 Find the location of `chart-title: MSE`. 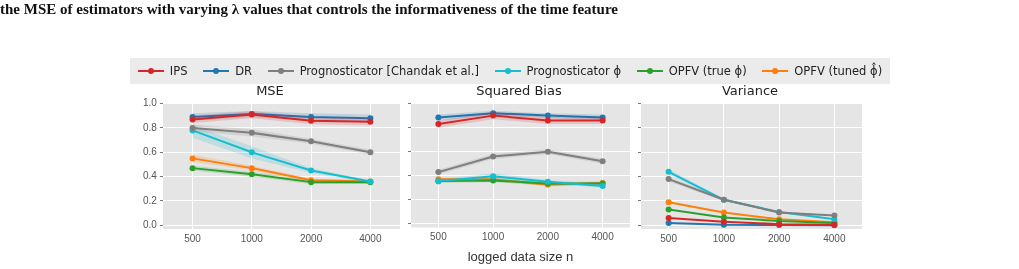

chart-title: MSE is located at coordinates (270, 91).